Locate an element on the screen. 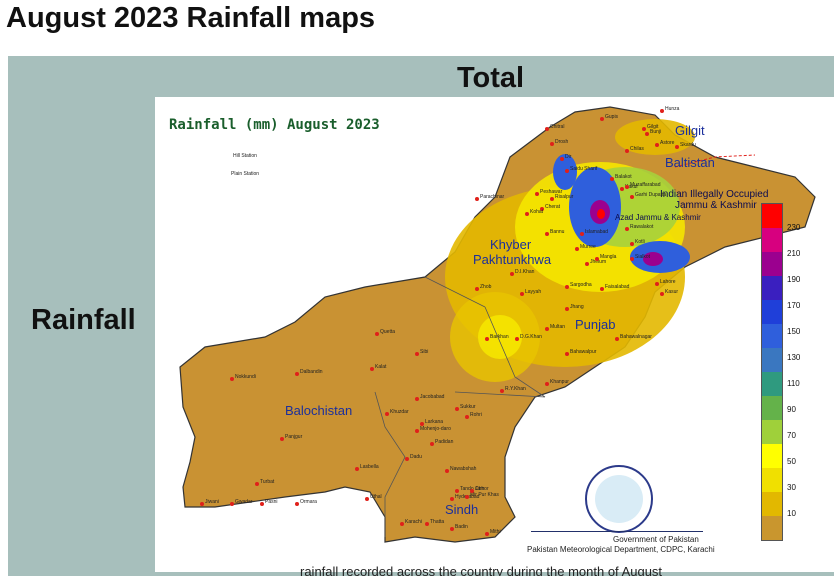 The height and width of the screenshot is (576, 834). station-label: Khanpur is located at coordinates (559, 382).